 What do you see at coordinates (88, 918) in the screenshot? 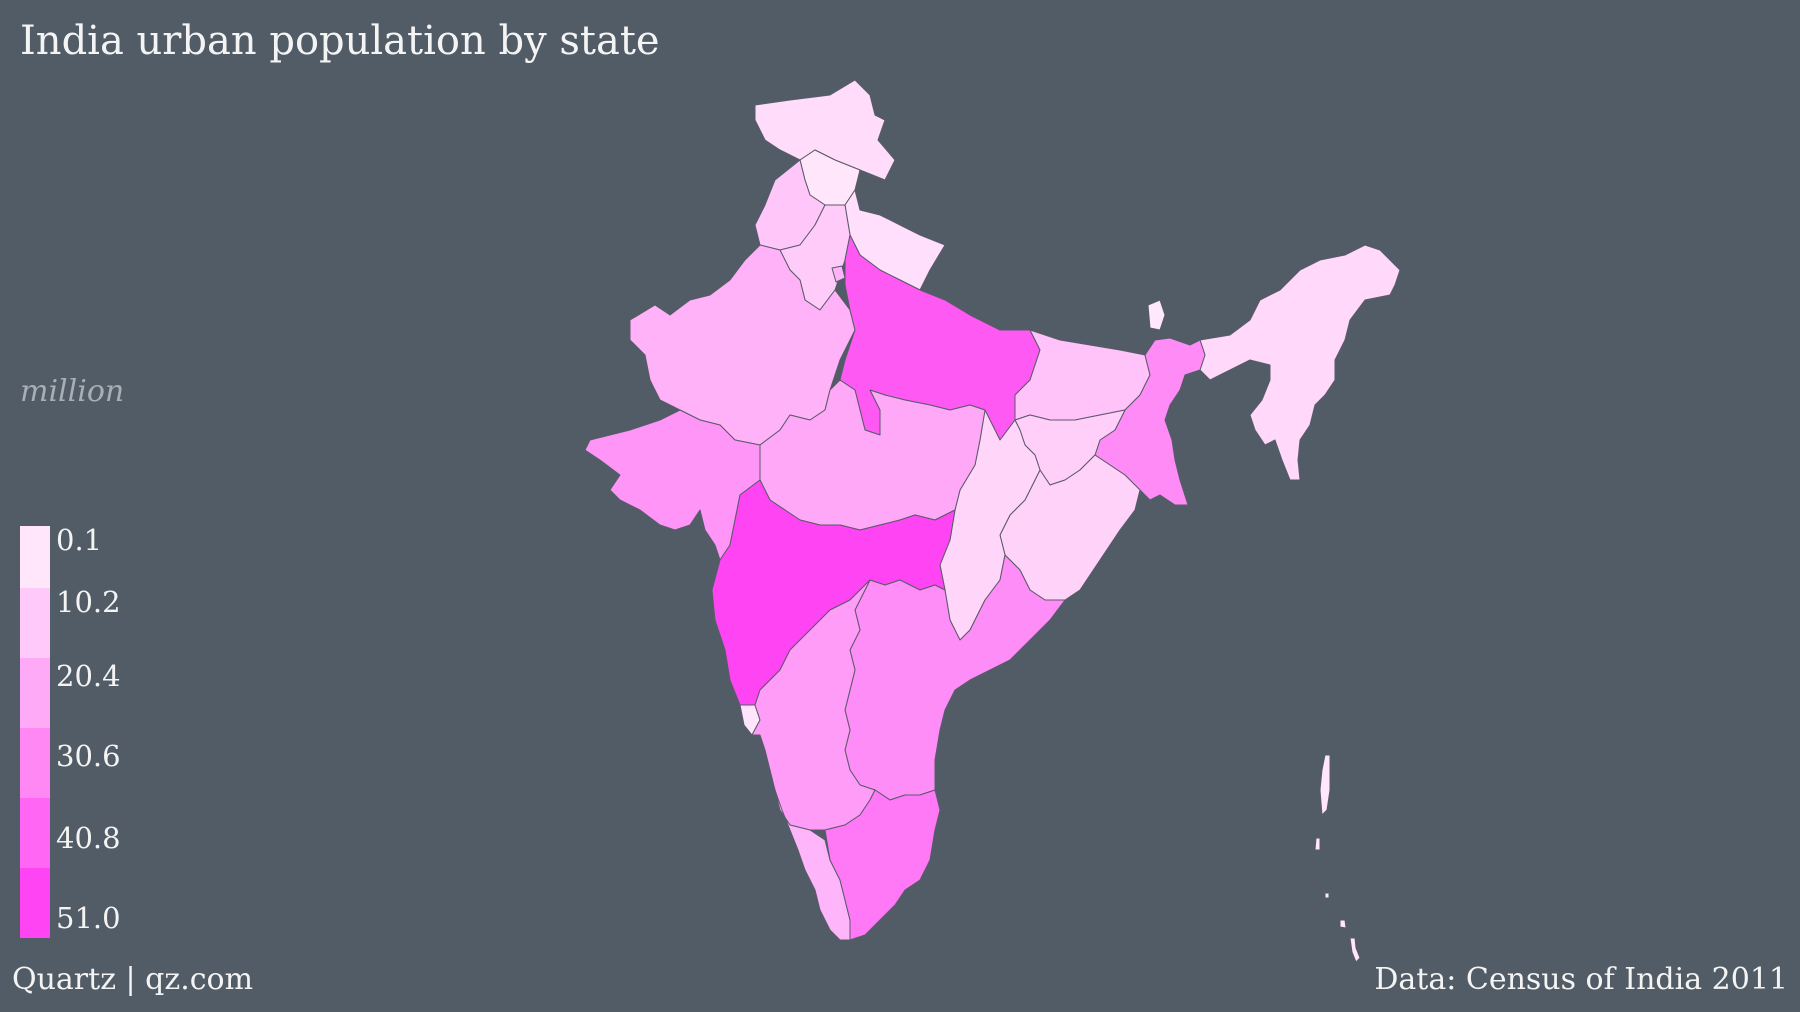
I see `legend-label: 51.0` at bounding box center [88, 918].